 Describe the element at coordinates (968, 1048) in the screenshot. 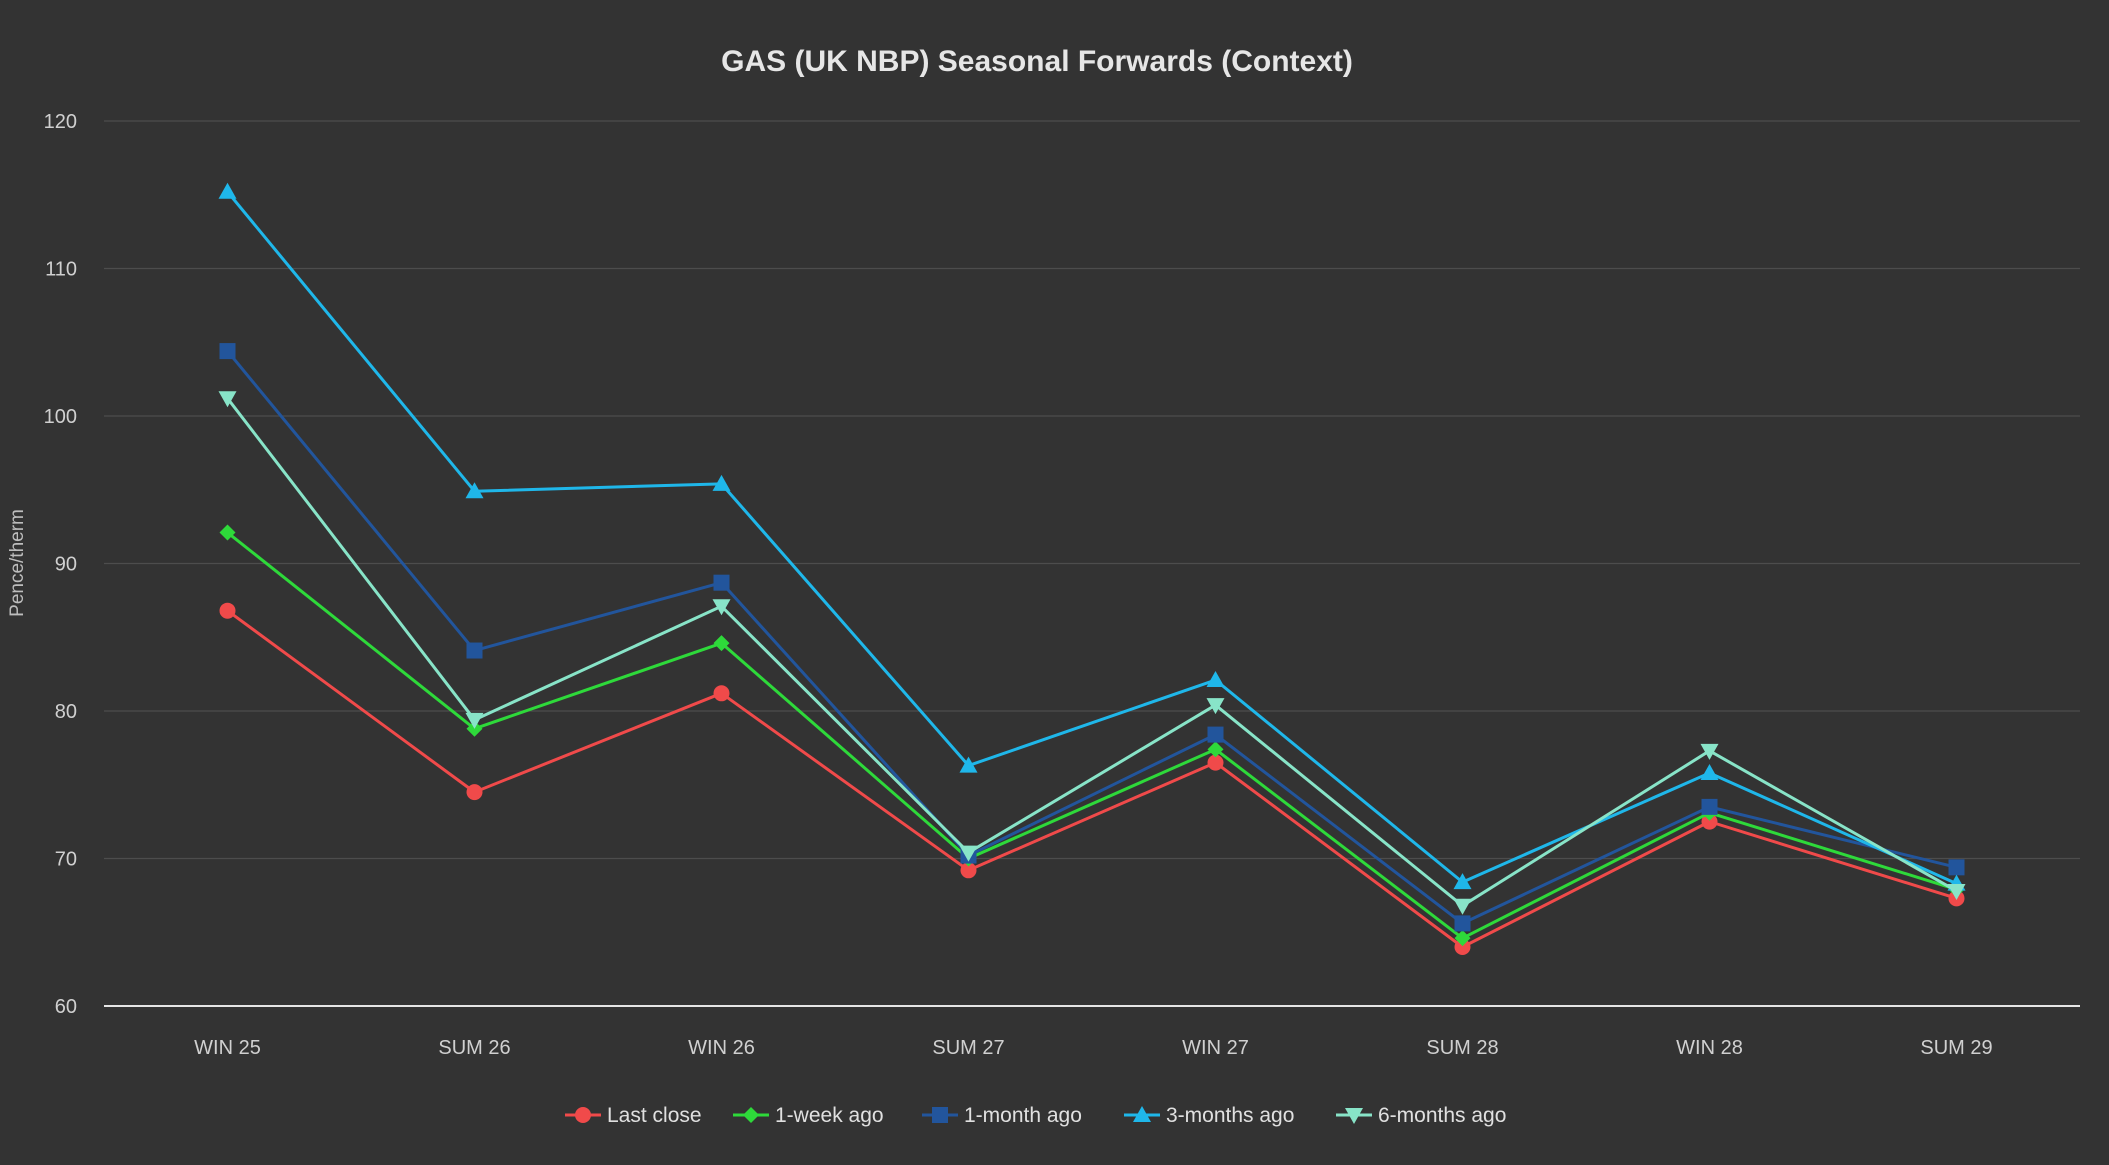

I see `x-tick-label: SUM 27` at that location.